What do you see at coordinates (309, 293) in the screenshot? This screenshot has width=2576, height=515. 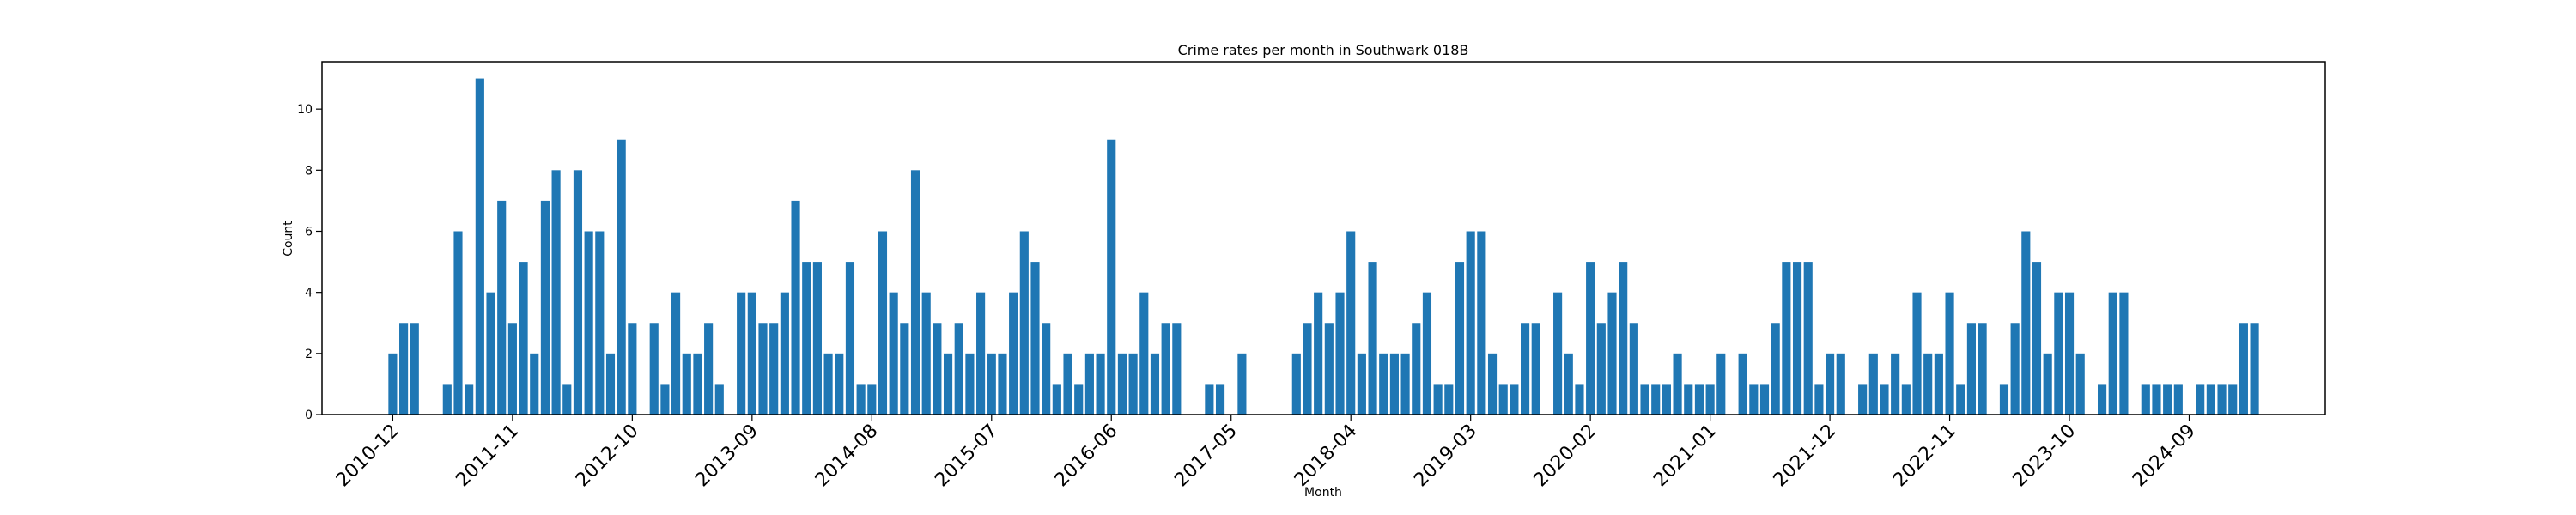 I see `y-tick-label: 4` at bounding box center [309, 293].